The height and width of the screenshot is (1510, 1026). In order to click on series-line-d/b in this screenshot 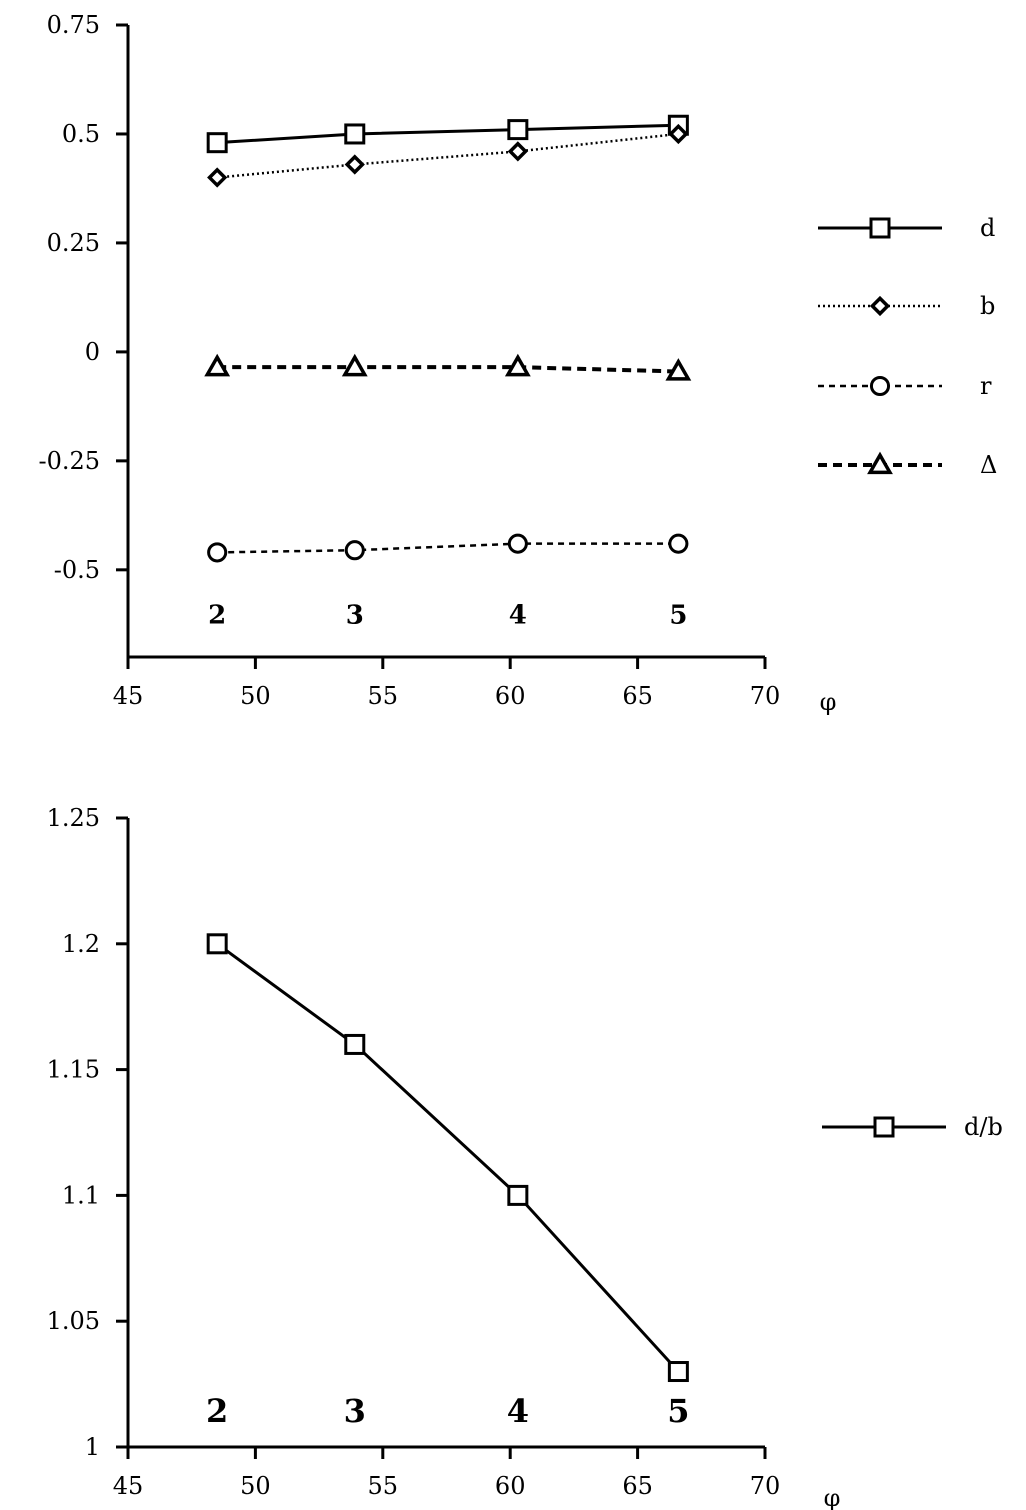, I will do `click(448, 1157)`.